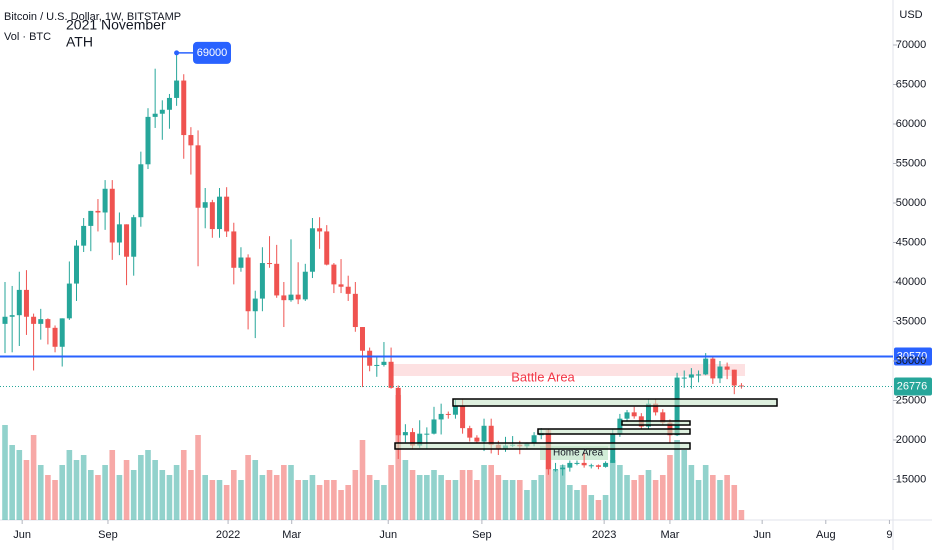  Describe the element at coordinates (911, 479) in the screenshot. I see `y-tick-label: 15000` at that location.